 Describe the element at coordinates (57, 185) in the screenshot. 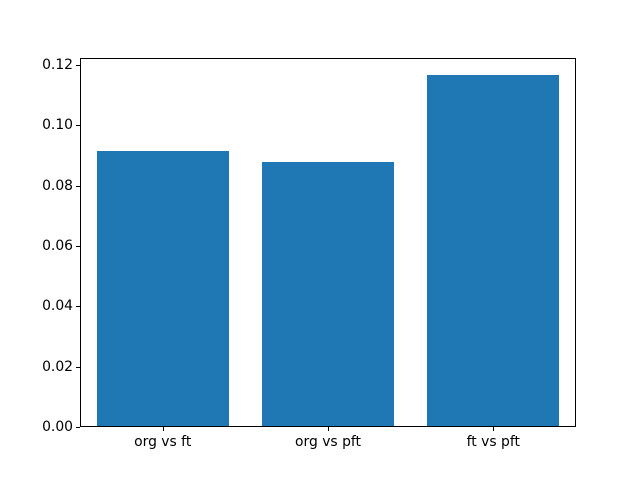

I see `y-tick-label: 0.08` at that location.